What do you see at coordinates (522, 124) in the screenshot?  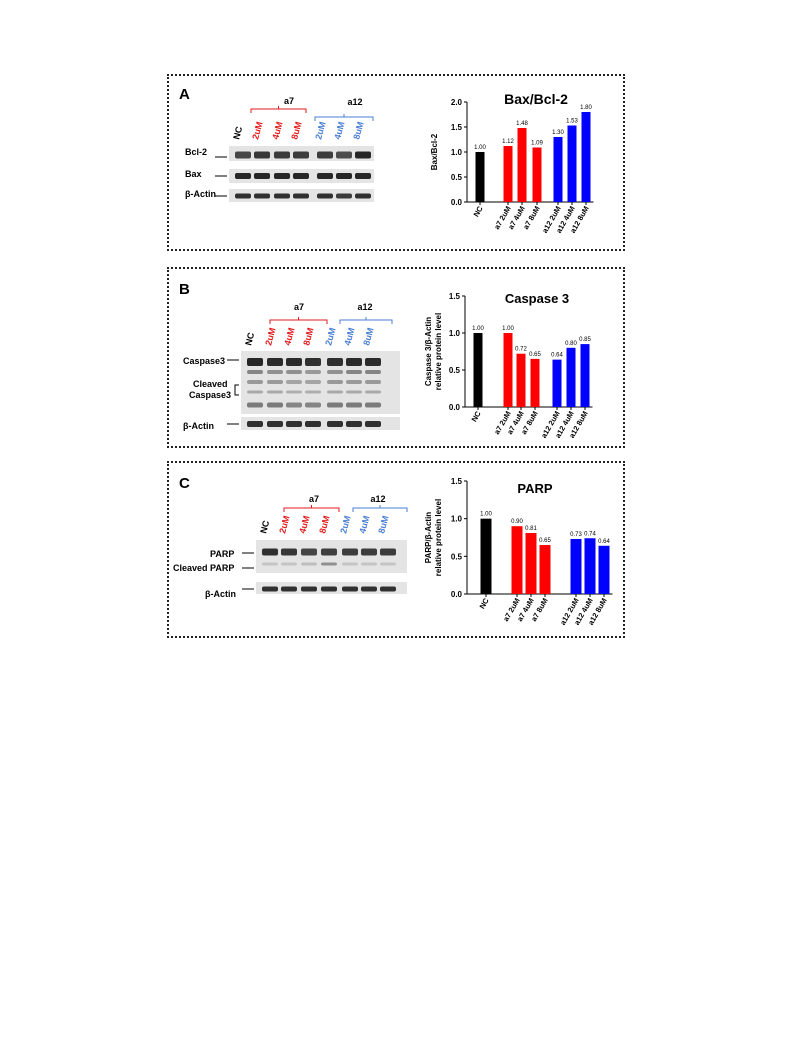 I see `bar-value-label: 1.48` at bounding box center [522, 124].